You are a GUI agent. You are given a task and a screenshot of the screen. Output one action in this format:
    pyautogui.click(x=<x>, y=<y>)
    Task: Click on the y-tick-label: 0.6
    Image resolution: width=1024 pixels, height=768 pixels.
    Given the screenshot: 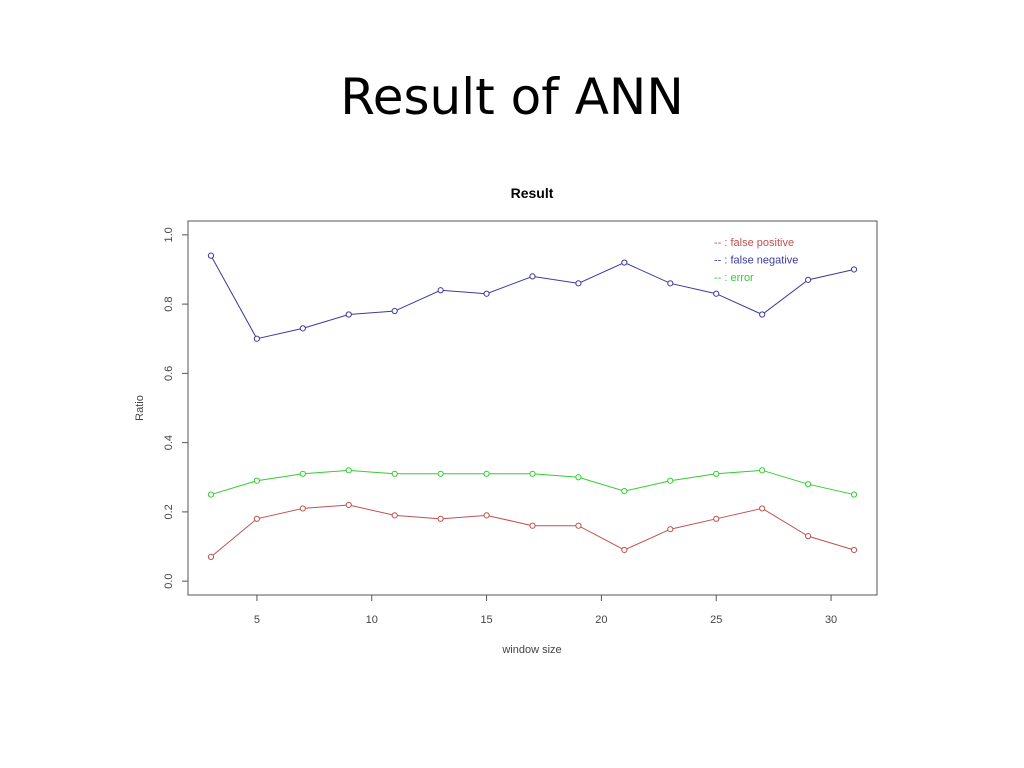 What is the action you would take?
    pyautogui.click(x=169, y=373)
    